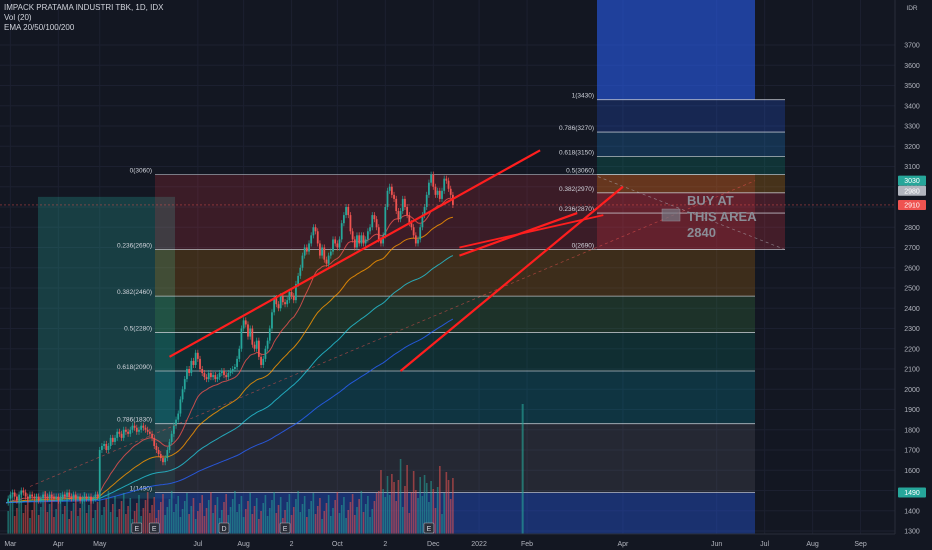 This screenshot has width=932, height=550. What do you see at coordinates (701, 232) in the screenshot?
I see `buy-annotation-text: 2840` at bounding box center [701, 232].